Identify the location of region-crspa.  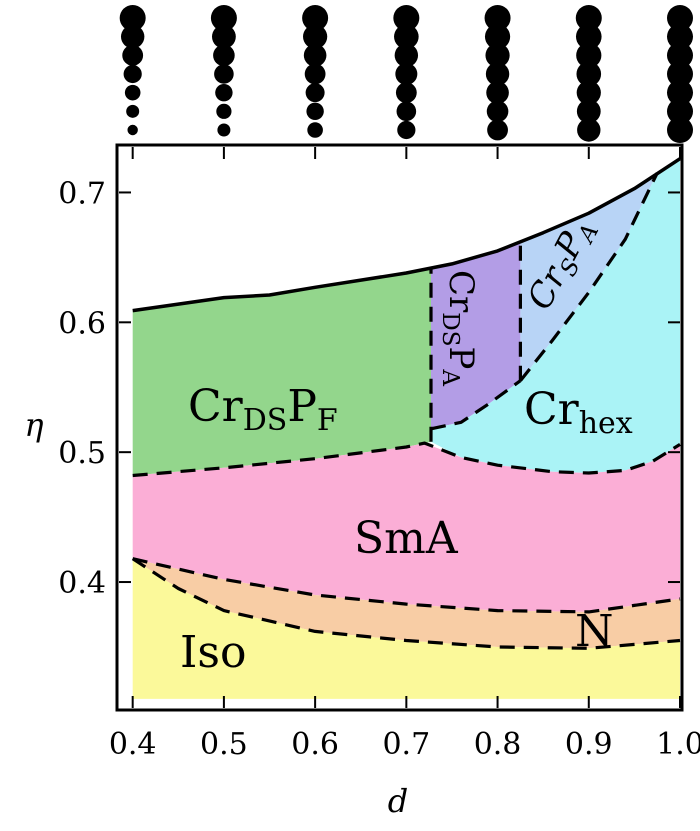
(589, 277).